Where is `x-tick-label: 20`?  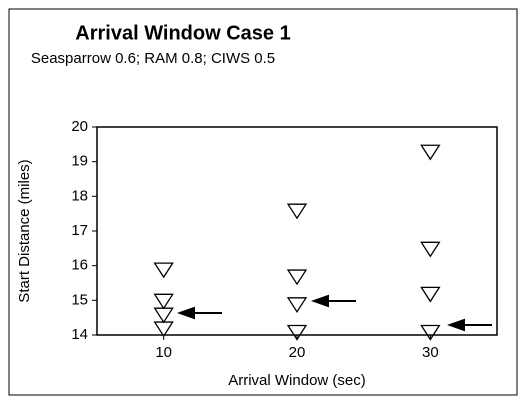 x-tick-label: 20 is located at coordinates (297, 352).